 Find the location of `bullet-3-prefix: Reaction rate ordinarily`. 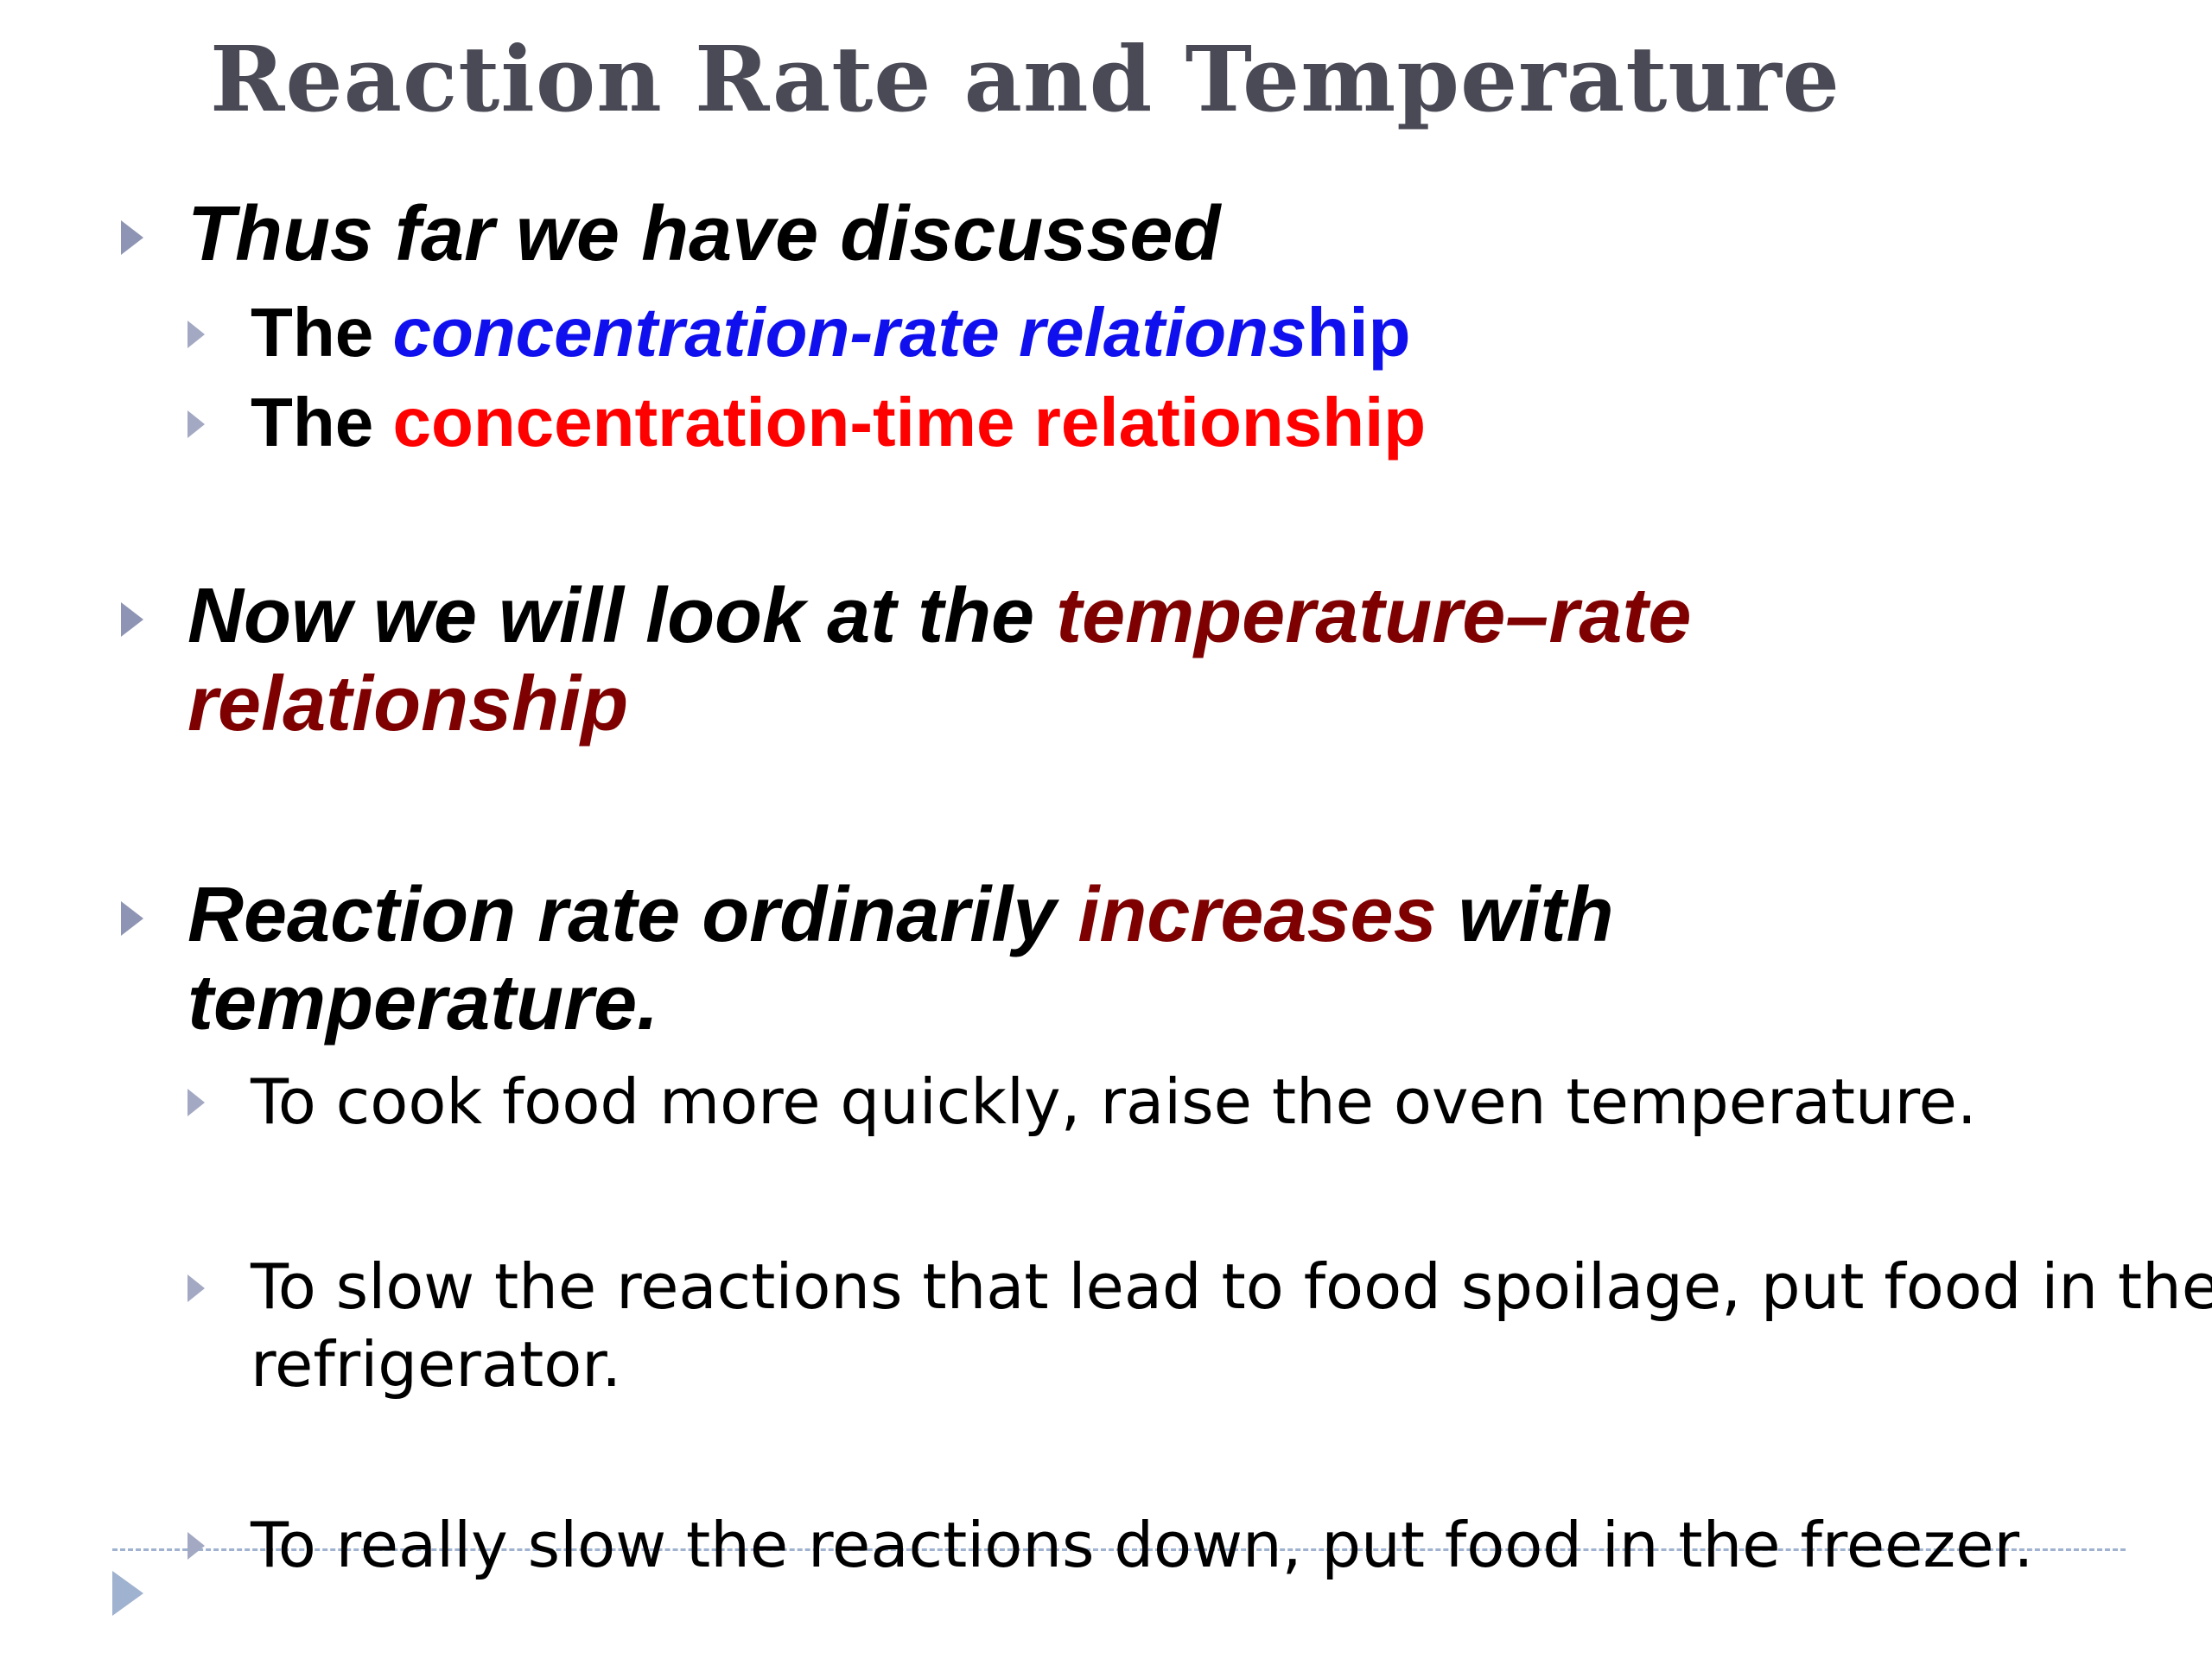

bullet-3-prefix: Reaction rate ordinarily is located at coordinates (633, 915).